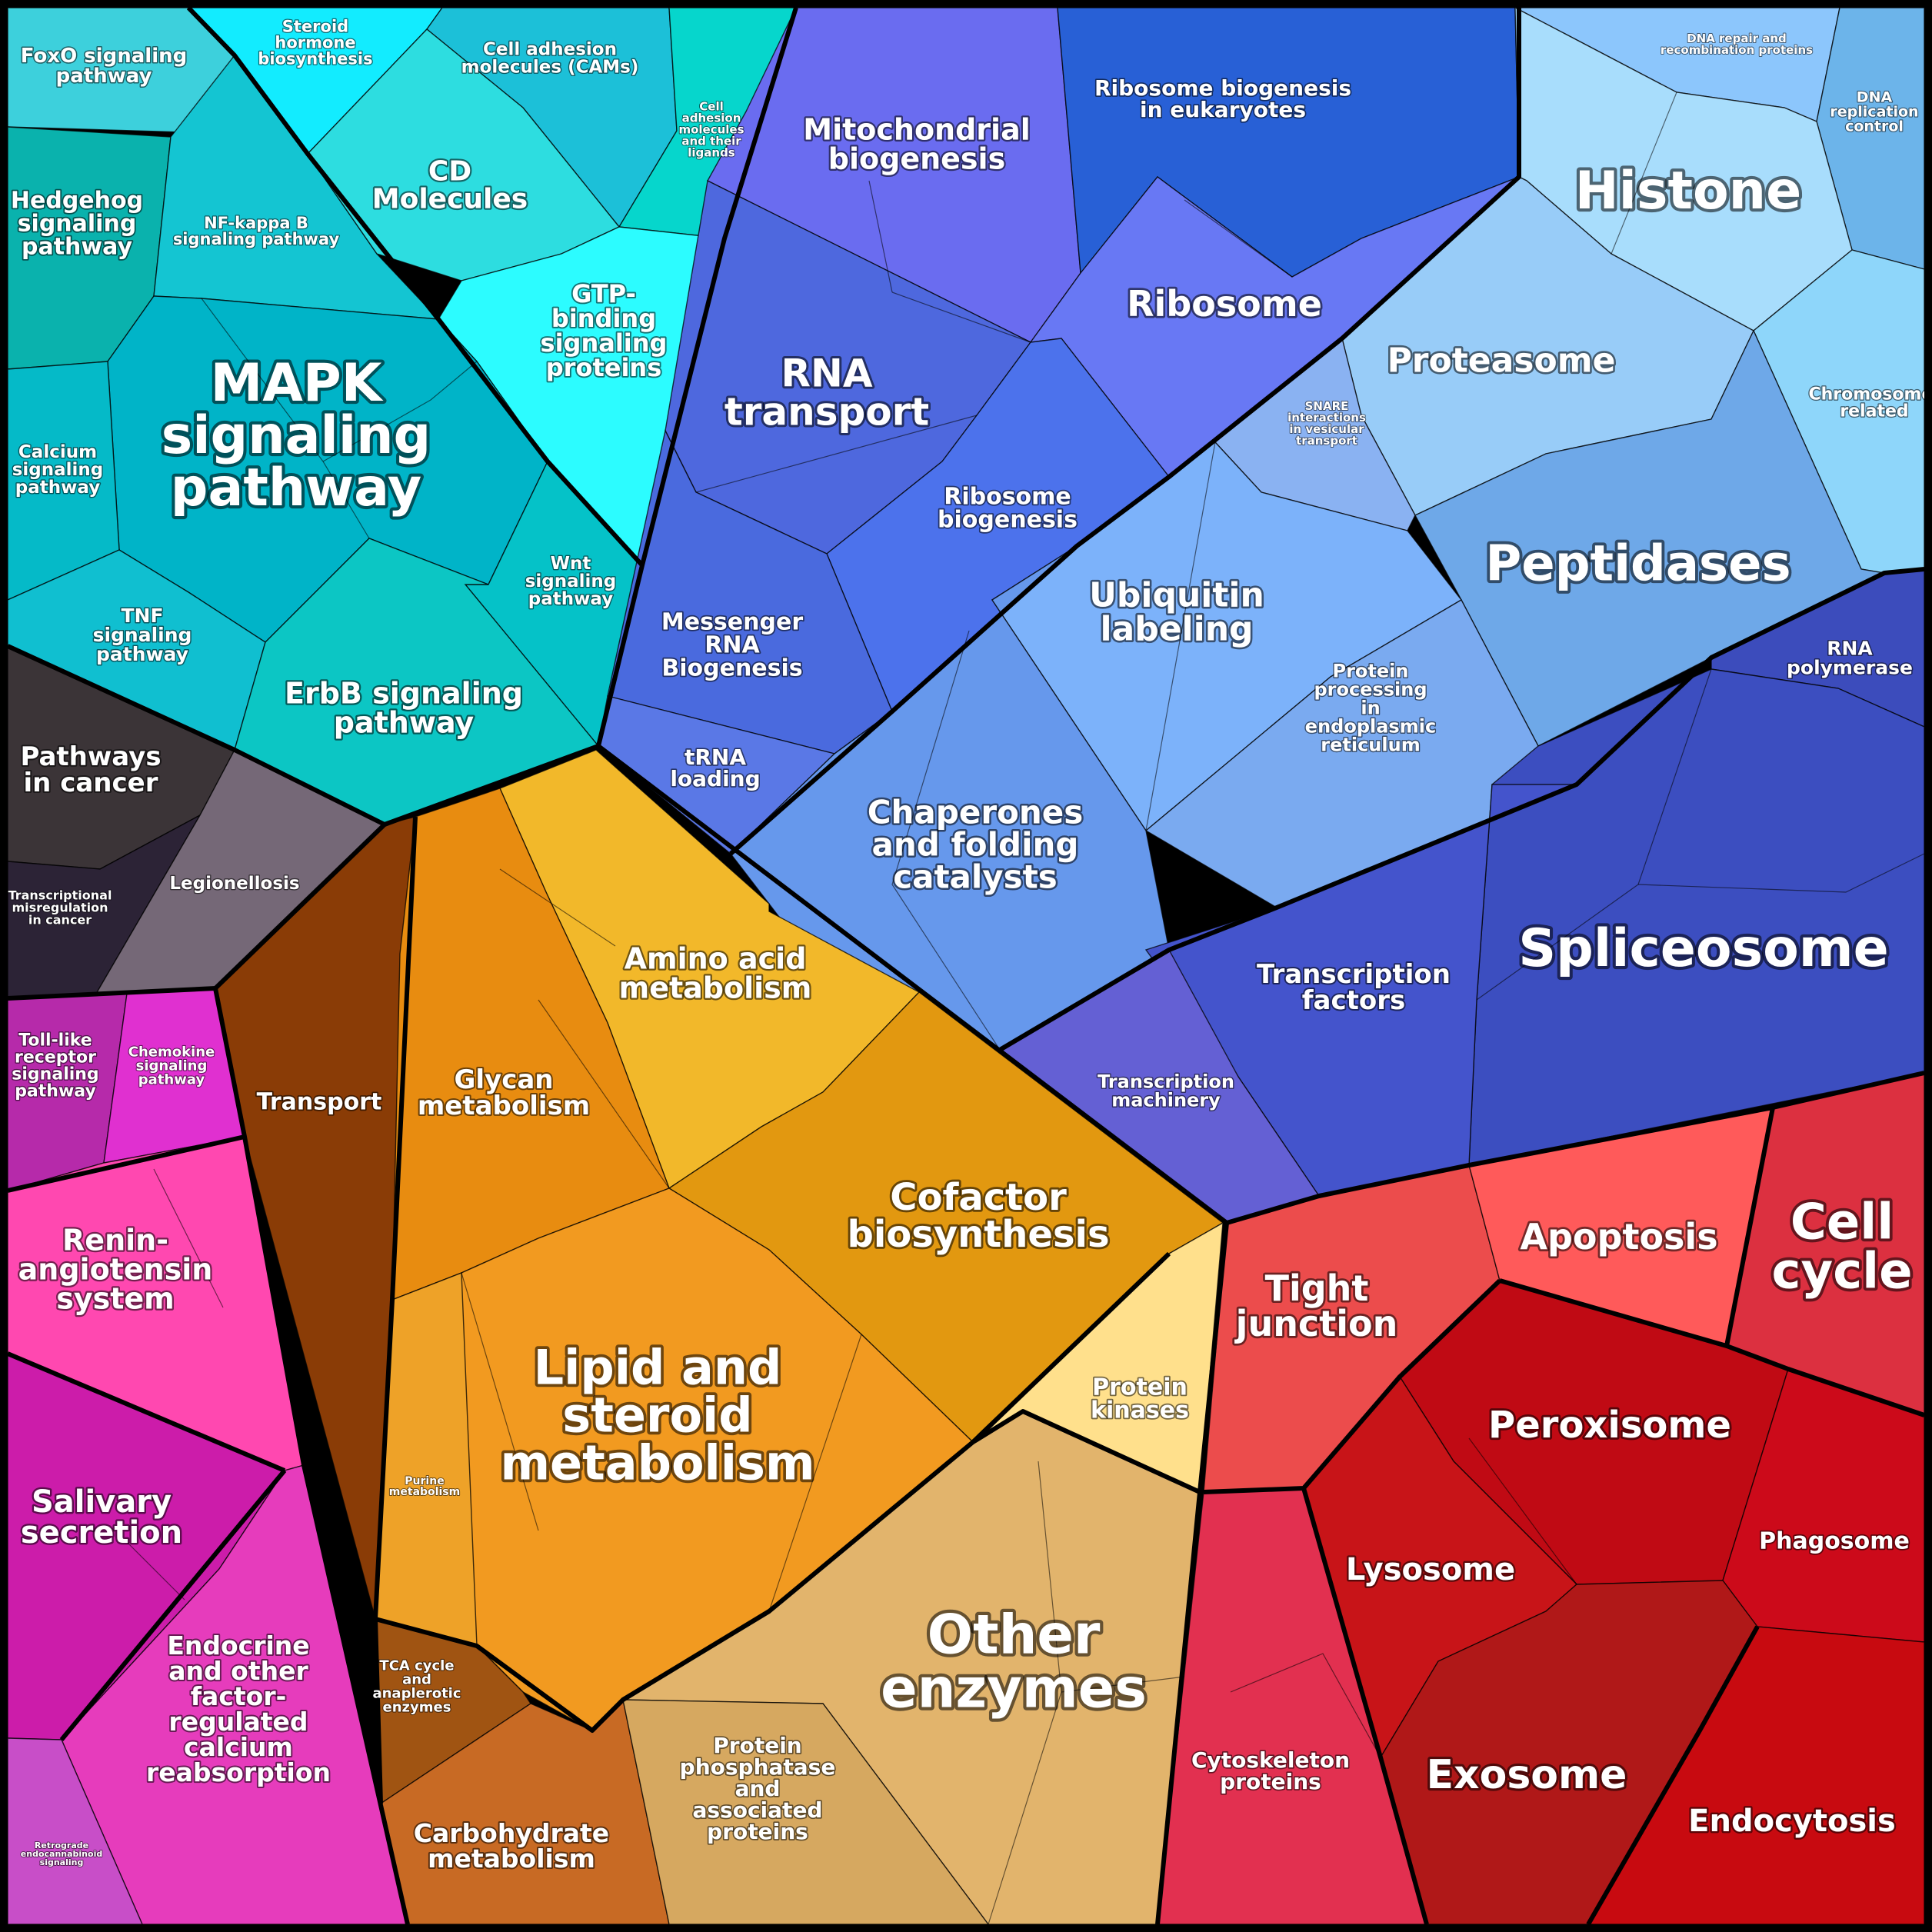 The width and height of the screenshot is (1932, 1932). Describe the element at coordinates (115, 1269) in the screenshot. I see `label-renin: Renin-angiotensin system` at that location.